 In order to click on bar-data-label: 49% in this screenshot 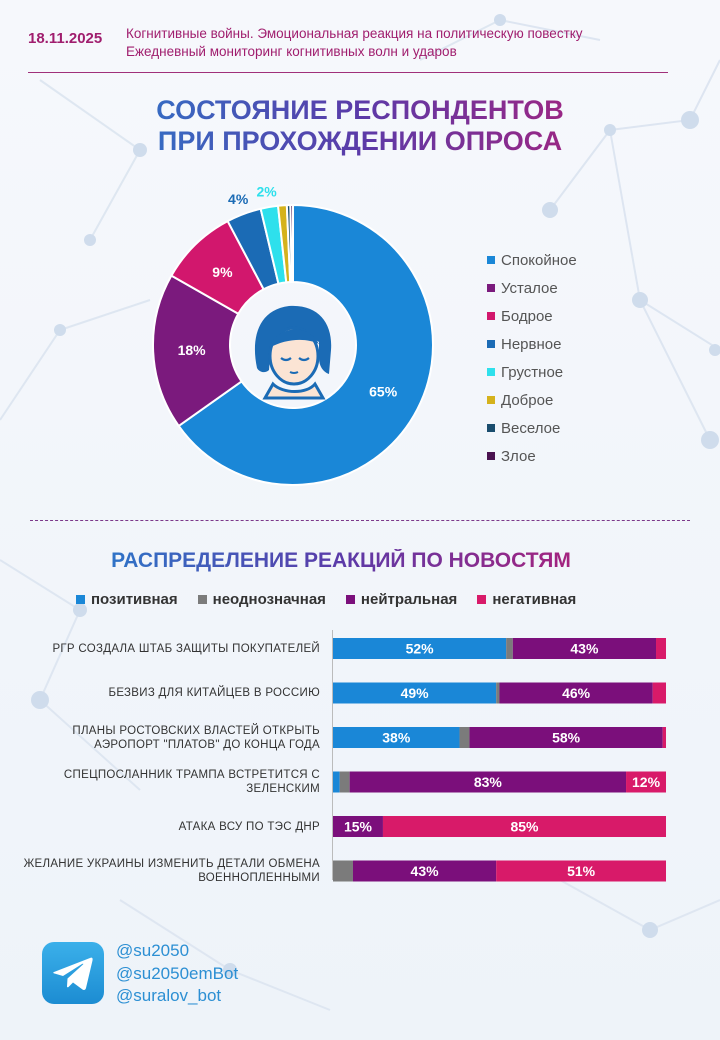, I will do `click(415, 693)`.